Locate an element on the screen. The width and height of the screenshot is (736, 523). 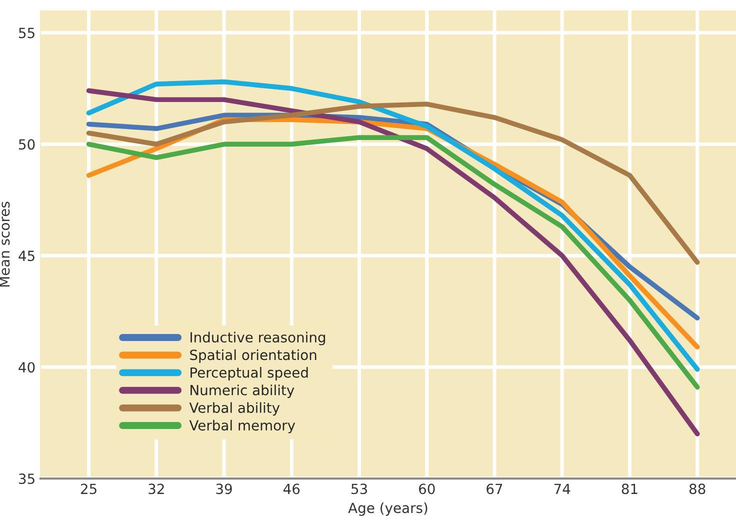
x-tick-label: 60 is located at coordinates (427, 489).